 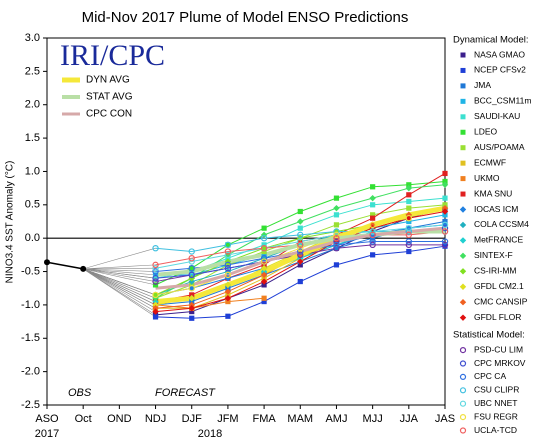 What do you see at coordinates (499, 286) in the screenshot?
I see `legend-label: GFDL CM2.1` at bounding box center [499, 286].